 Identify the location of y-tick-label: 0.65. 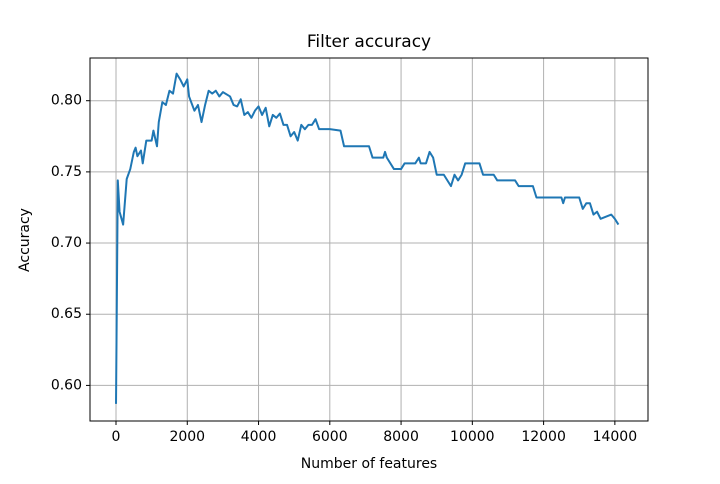
(66, 314).